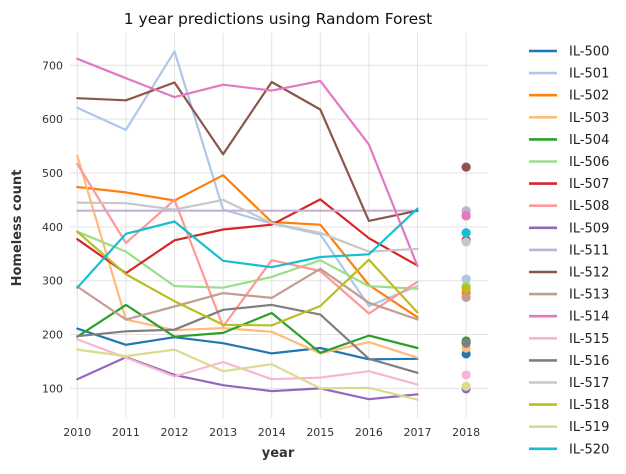 This screenshot has width=626, height=474. Describe the element at coordinates (589, 250) in the screenshot. I see `legend-label-il-511: IL-511` at that location.